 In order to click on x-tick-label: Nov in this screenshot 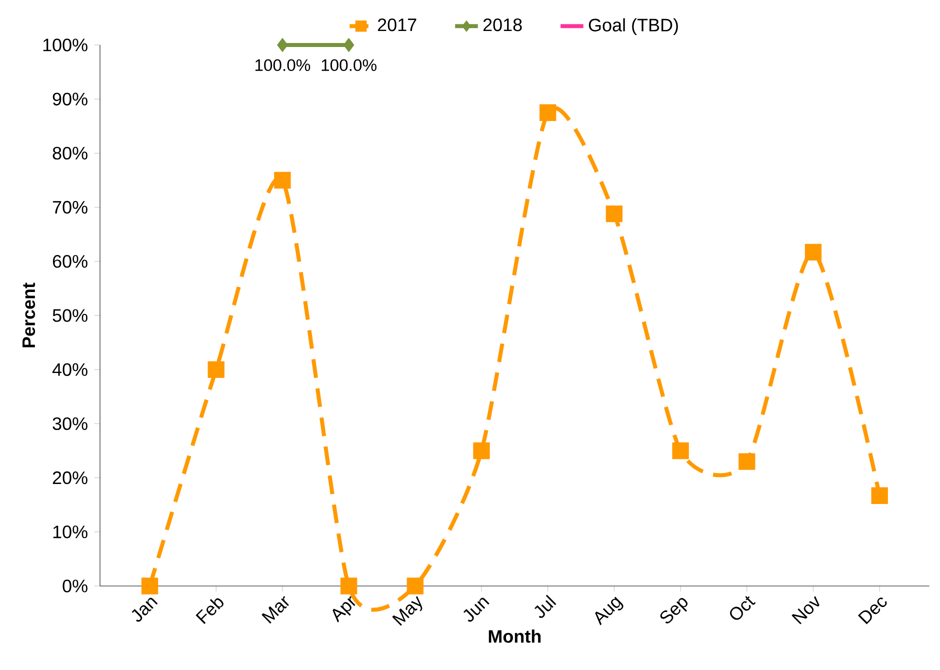, I will do `click(806, 610)`.